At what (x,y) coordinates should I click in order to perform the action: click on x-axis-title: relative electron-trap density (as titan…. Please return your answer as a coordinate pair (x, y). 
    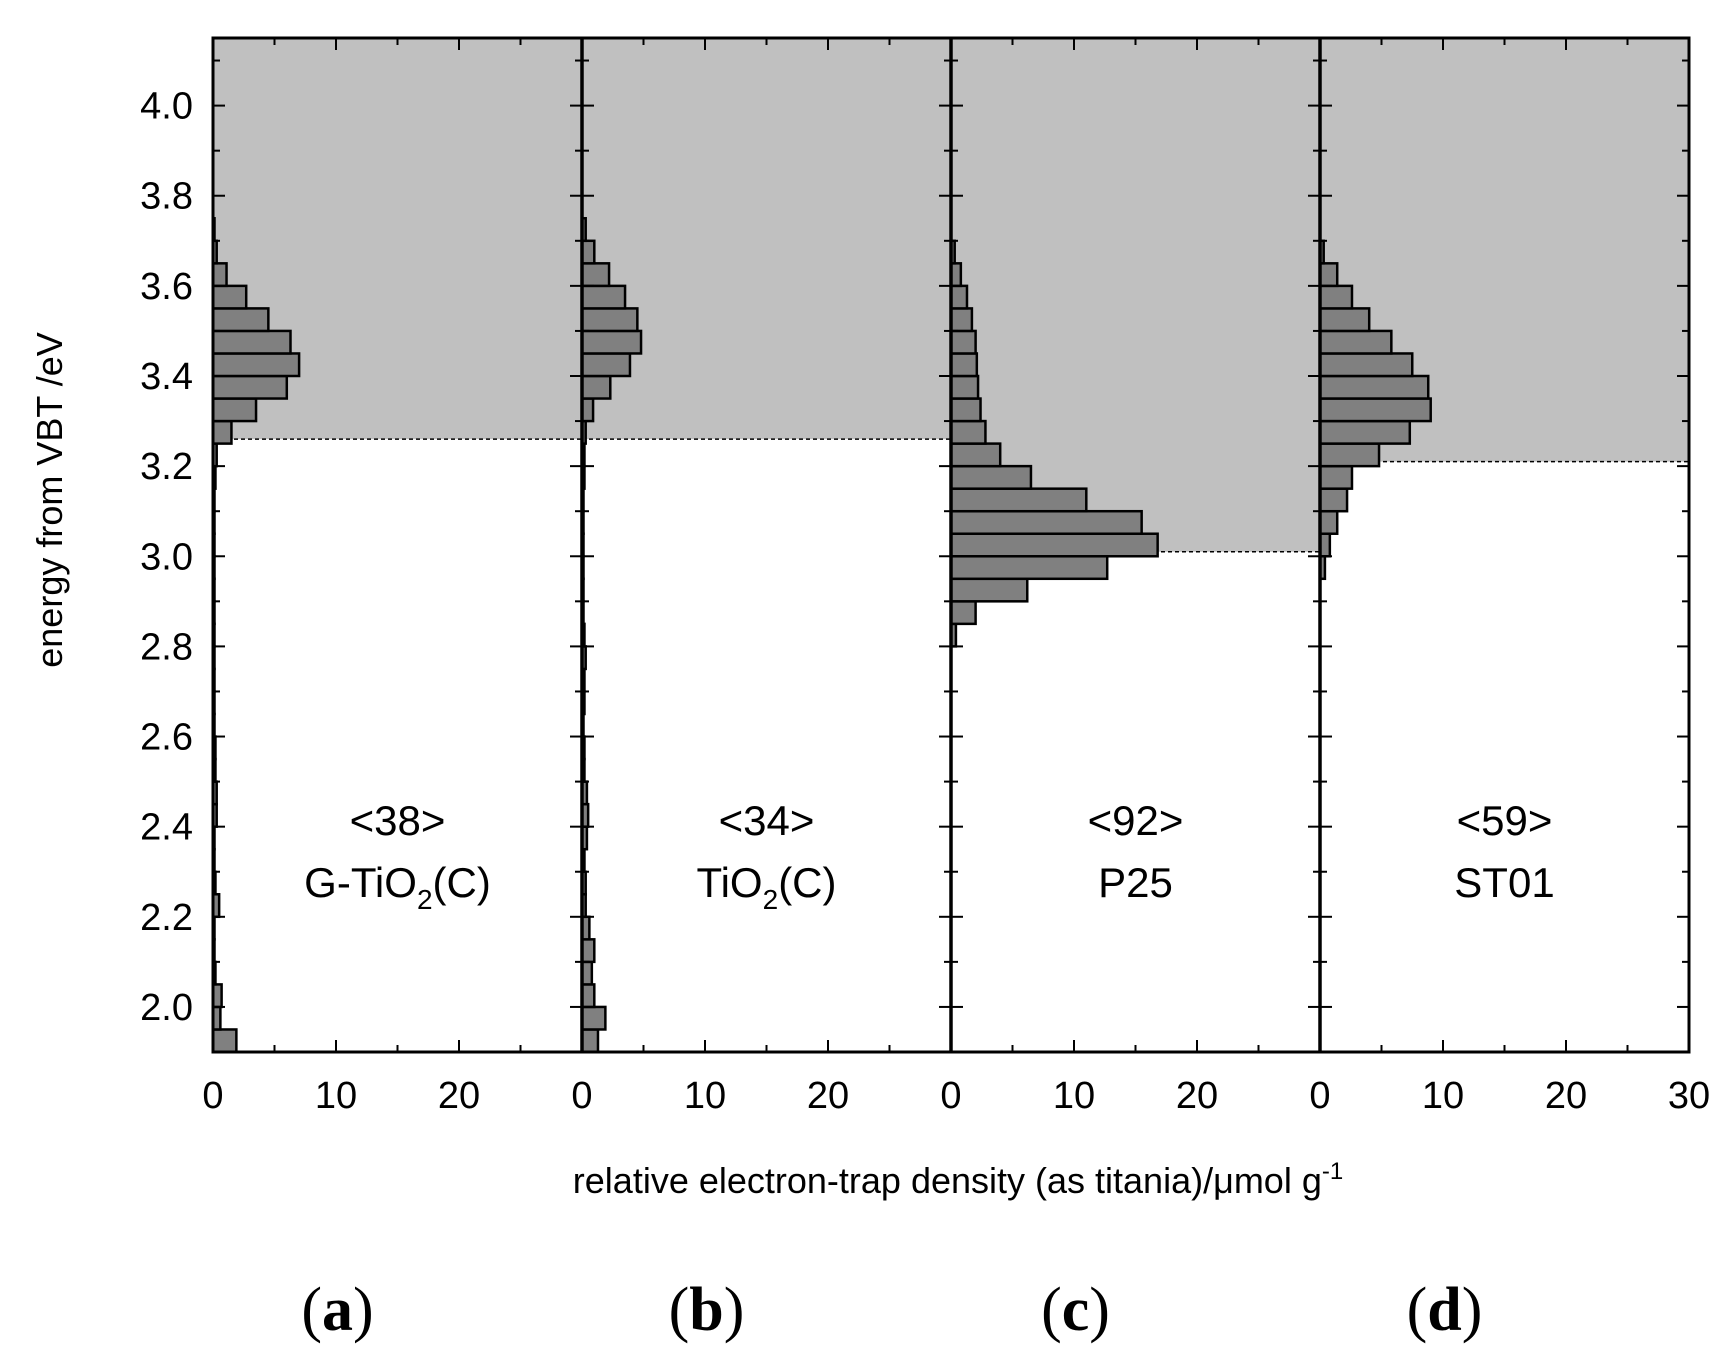
    Looking at the image, I should click on (958, 1179).